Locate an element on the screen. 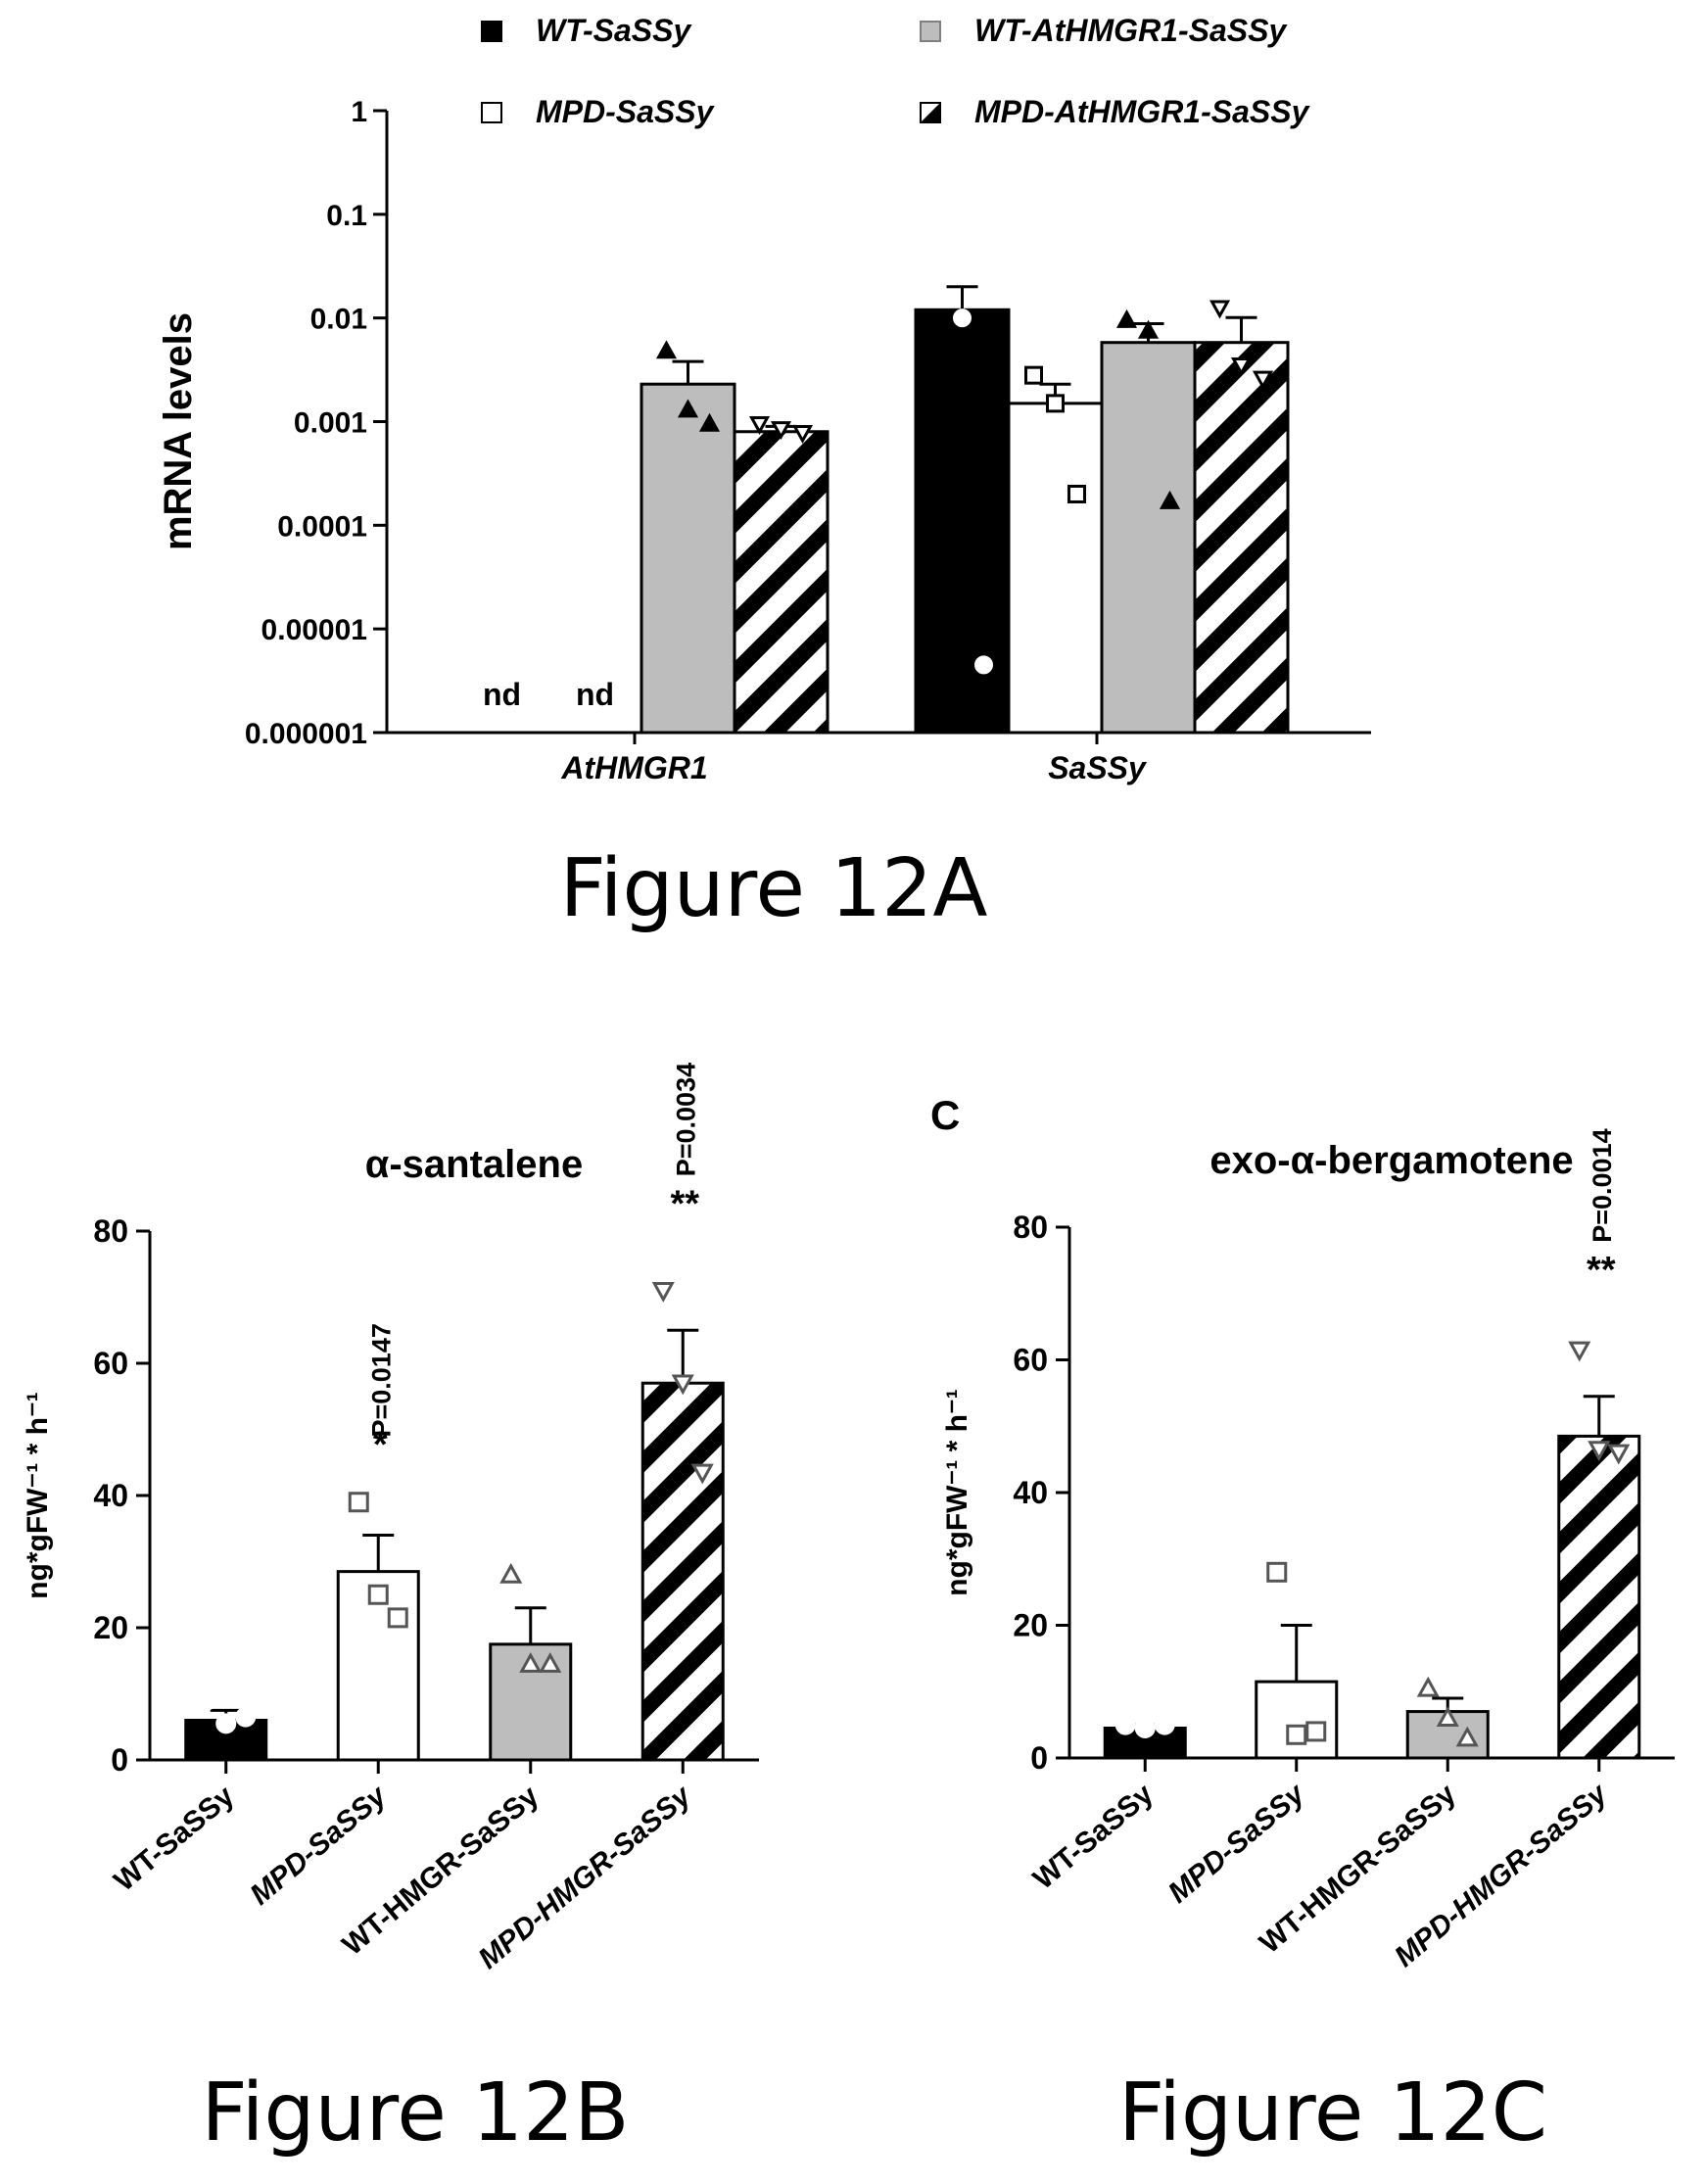 The image size is (1707, 2184). p-value-label: P=0.0147 is located at coordinates (381, 1380).